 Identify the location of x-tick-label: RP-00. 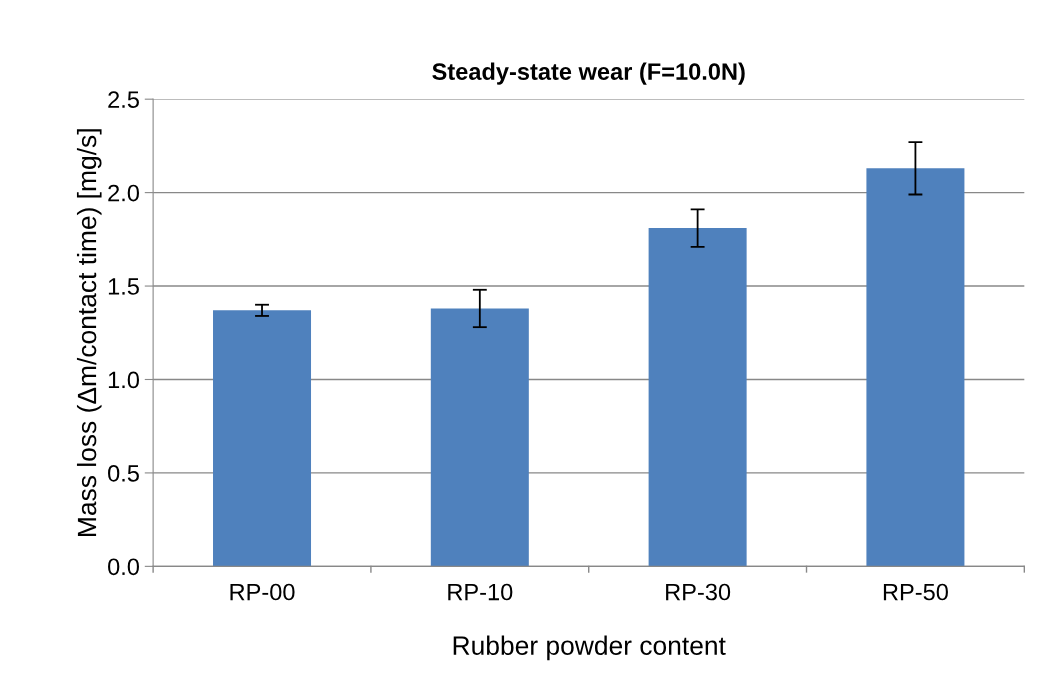
(262, 592).